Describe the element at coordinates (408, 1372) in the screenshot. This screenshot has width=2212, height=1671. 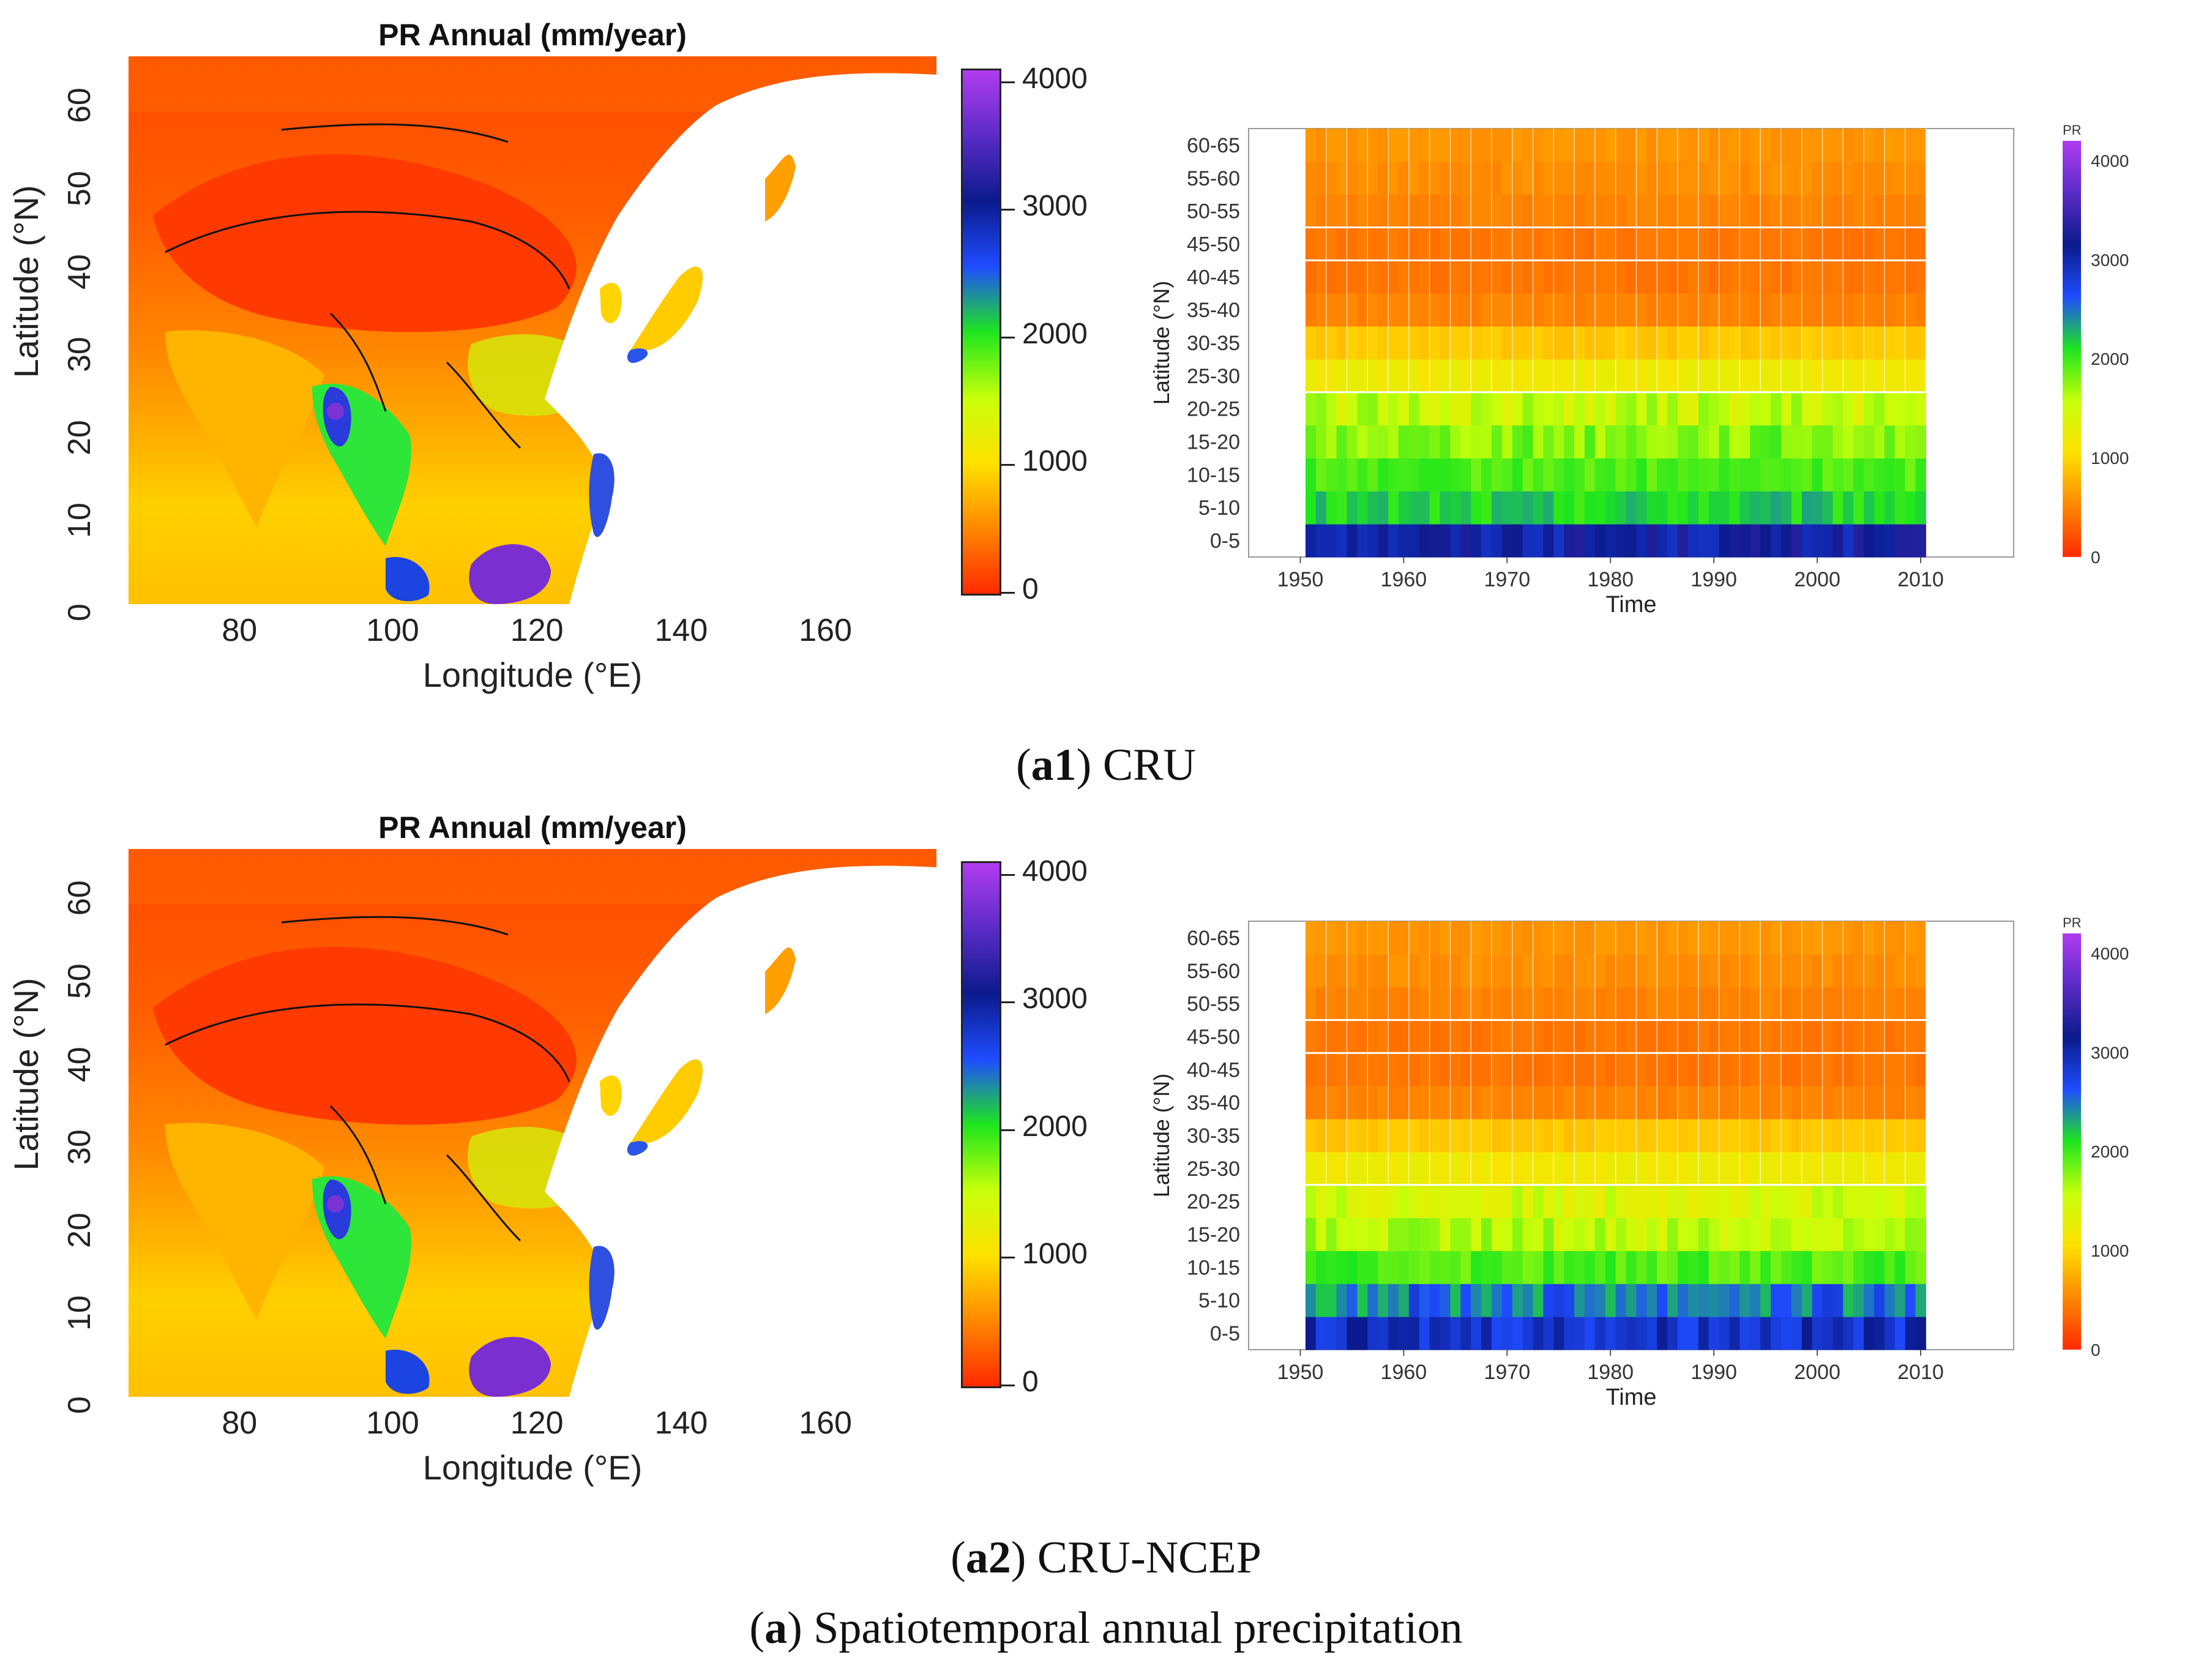
I see `sumatra` at that location.